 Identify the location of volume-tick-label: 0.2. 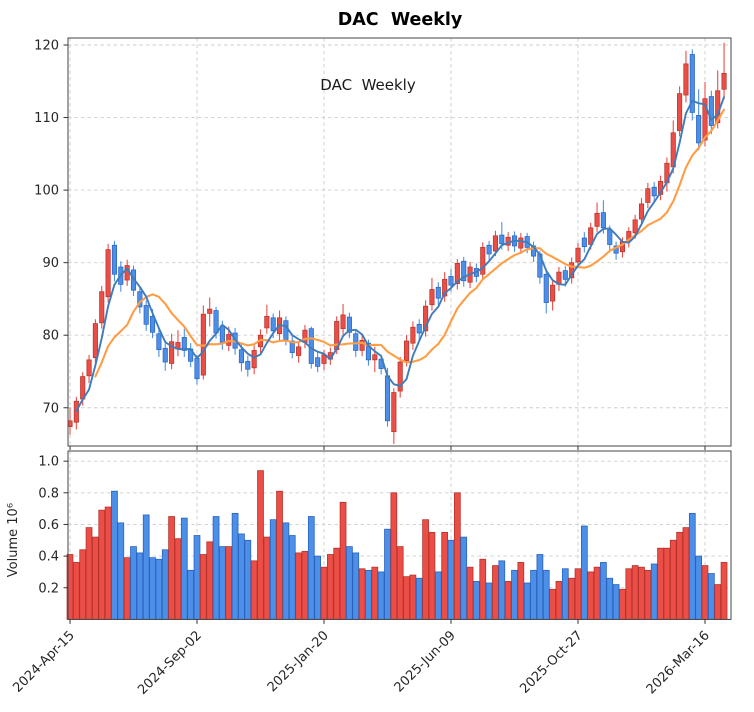
(48, 588).